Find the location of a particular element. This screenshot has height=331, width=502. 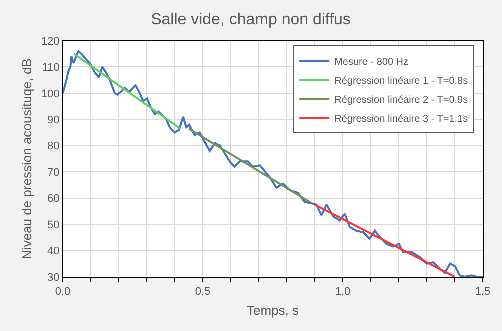

legend-label: Mesure - 800 Hz is located at coordinates (371, 62).